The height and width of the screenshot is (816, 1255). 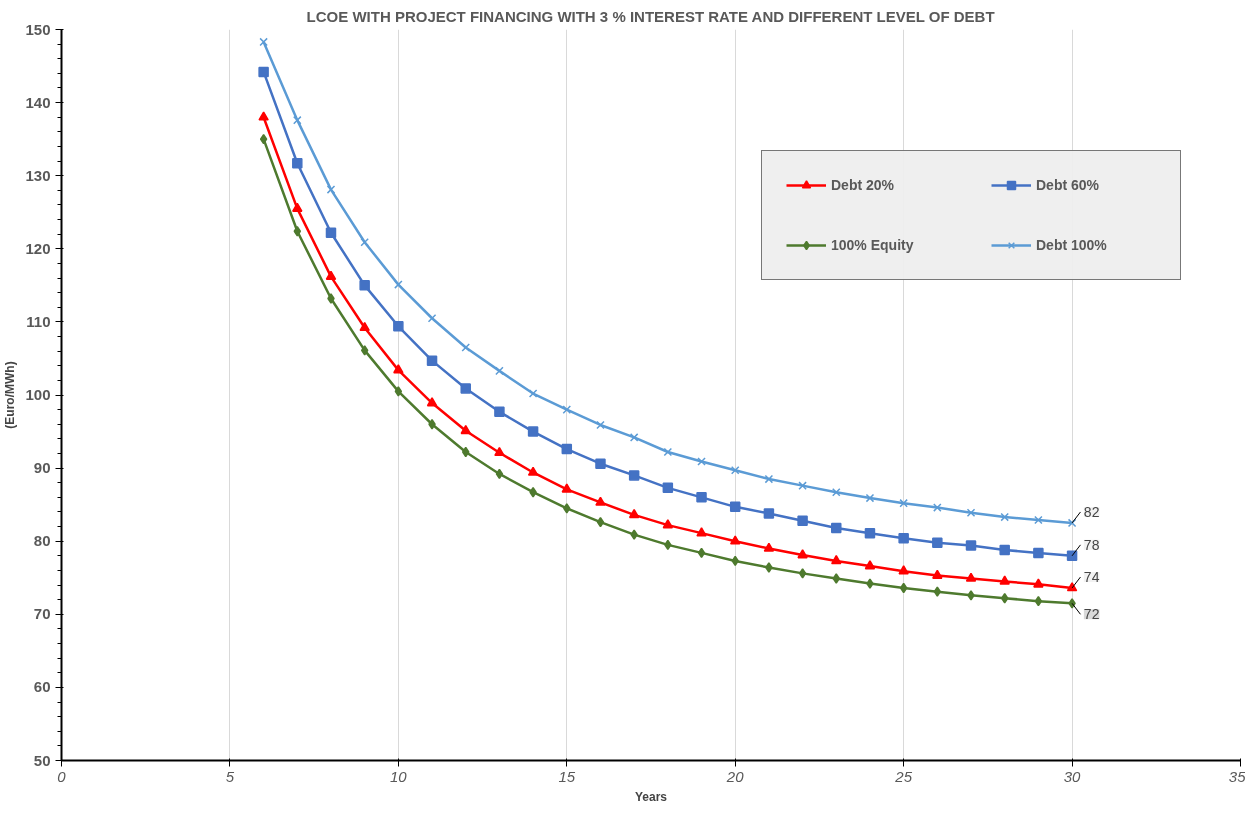 I want to click on y-tick-label: 50, so click(x=42, y=760).